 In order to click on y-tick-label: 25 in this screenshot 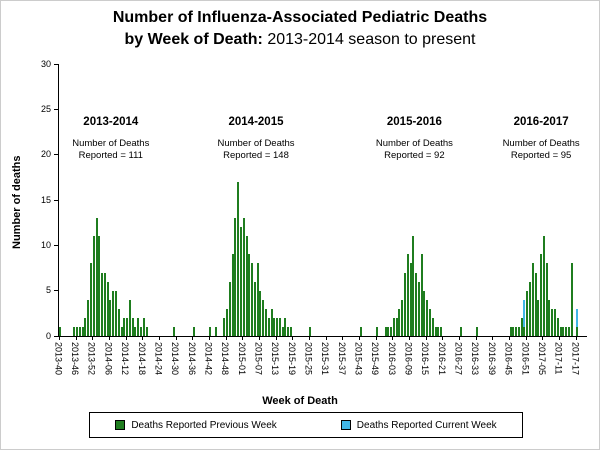, I will do `click(45, 108)`.